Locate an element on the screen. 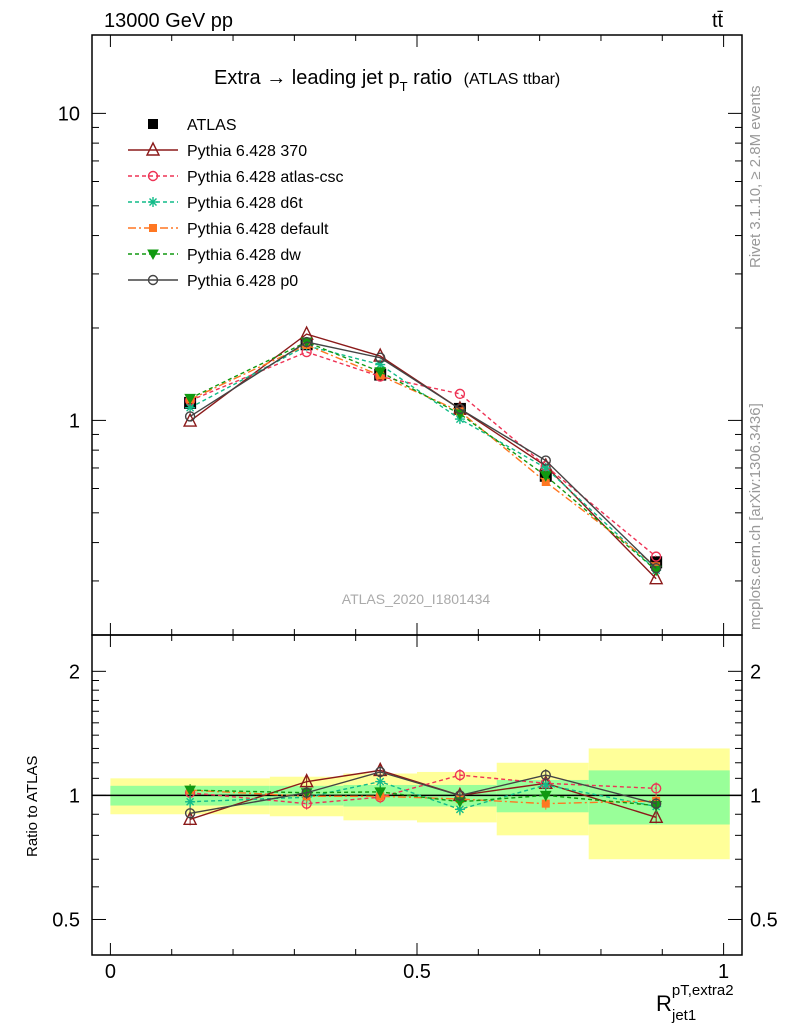  y-tick-label: 10 is located at coordinates (69, 114).